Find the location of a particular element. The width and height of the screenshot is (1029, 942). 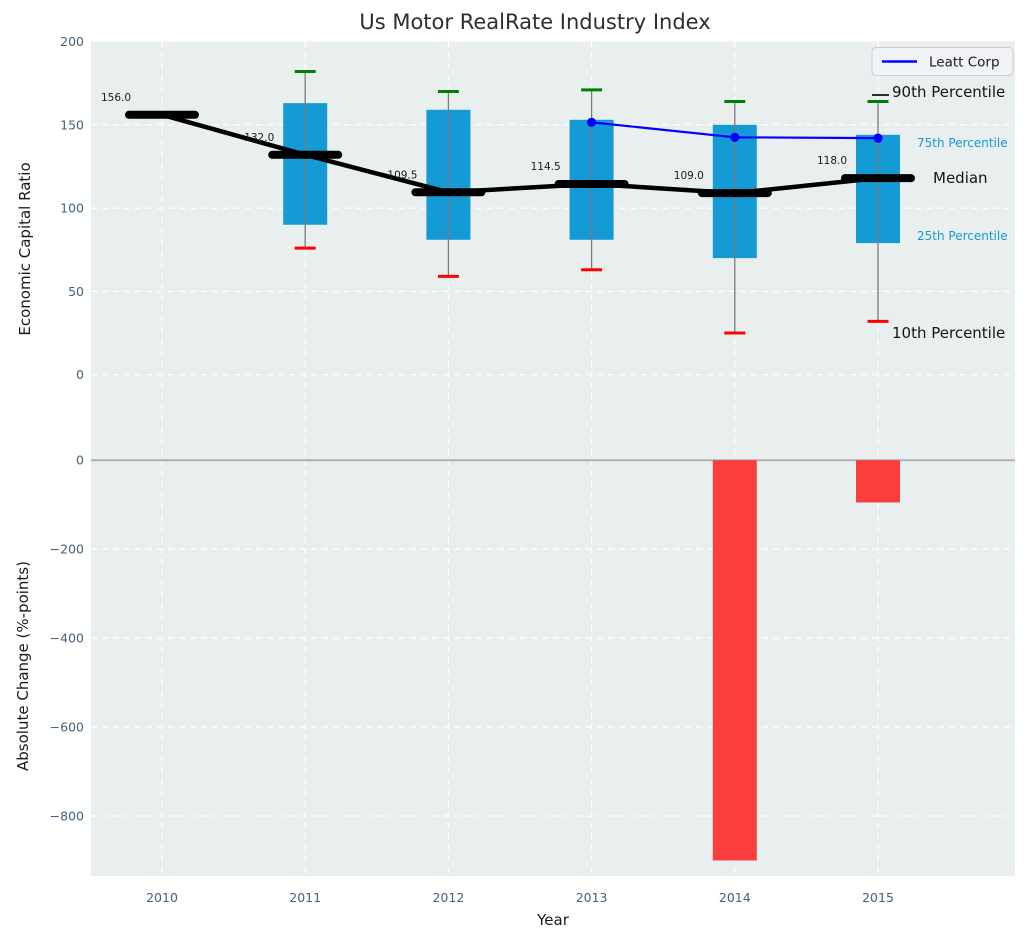

x-tick-2011: 2011 is located at coordinates (305, 897).